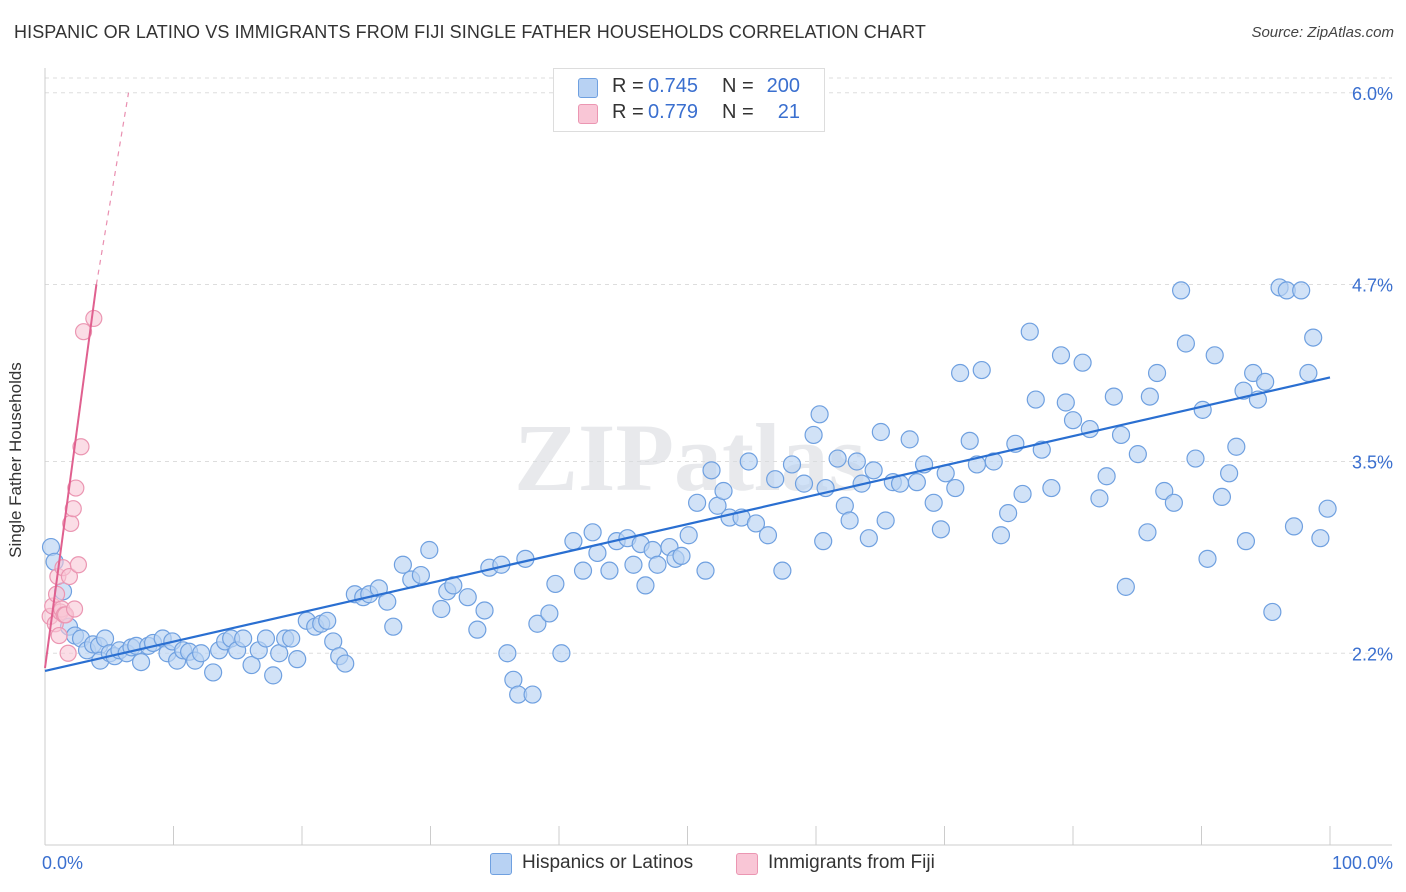  What do you see at coordinates (112, 188) in the screenshot?
I see `trend-line-fiji-extrapolated` at bounding box center [112, 188].